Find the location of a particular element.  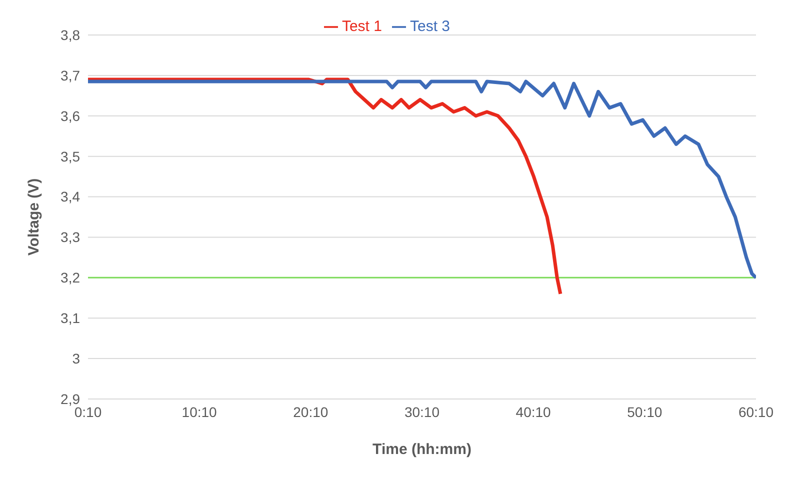

legend-label: Test 3 is located at coordinates (430, 26).